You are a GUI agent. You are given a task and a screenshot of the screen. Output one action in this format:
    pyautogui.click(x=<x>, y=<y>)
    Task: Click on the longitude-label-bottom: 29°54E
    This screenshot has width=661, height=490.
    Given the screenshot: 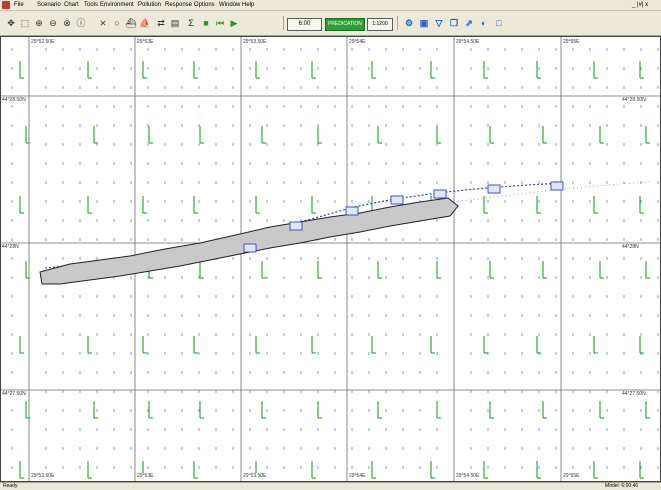 What is the action you would take?
    pyautogui.click(x=357, y=476)
    